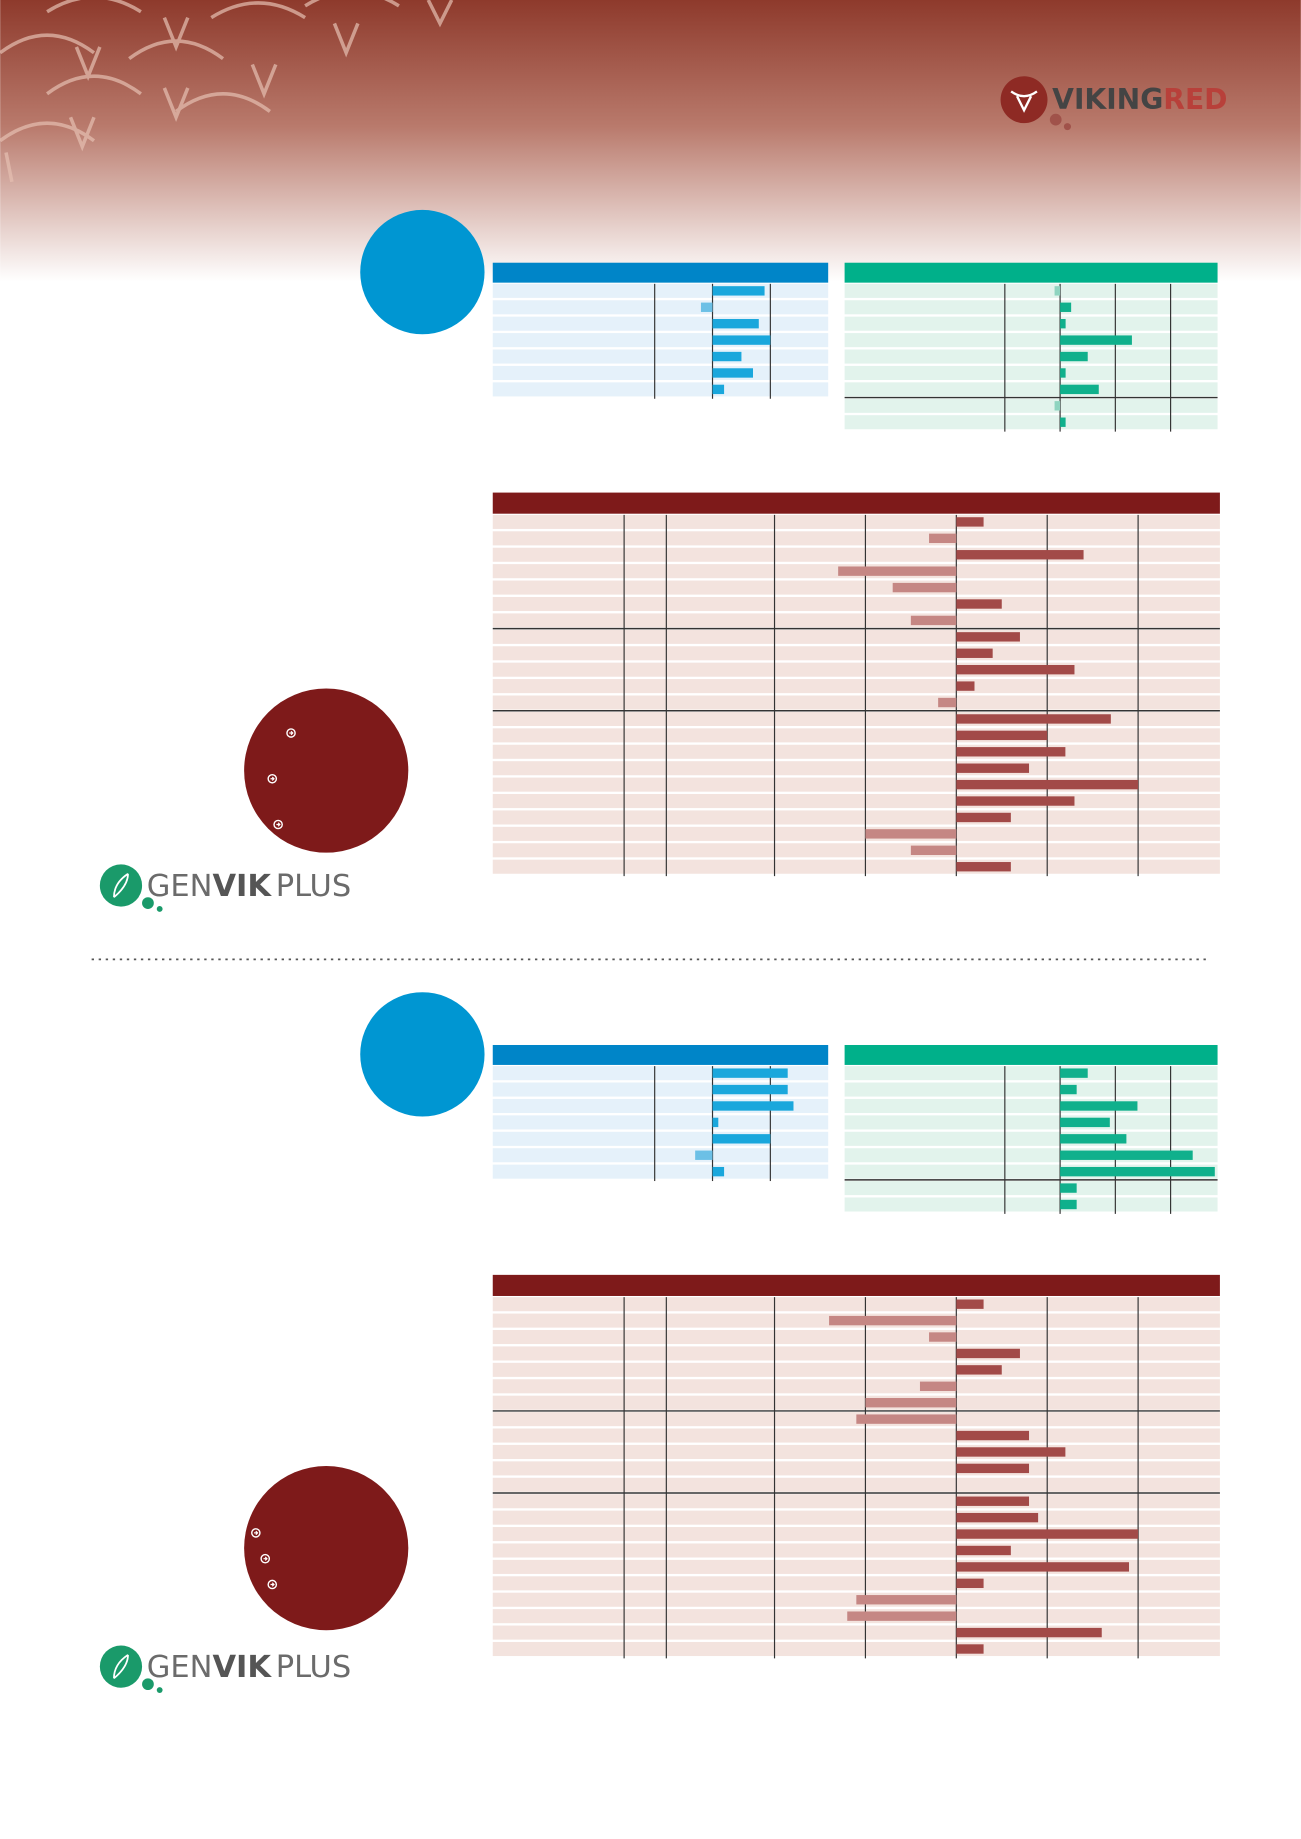 The height and width of the screenshot is (1839, 1301). I want to click on logo-part: PLUS, so click(314, 886).